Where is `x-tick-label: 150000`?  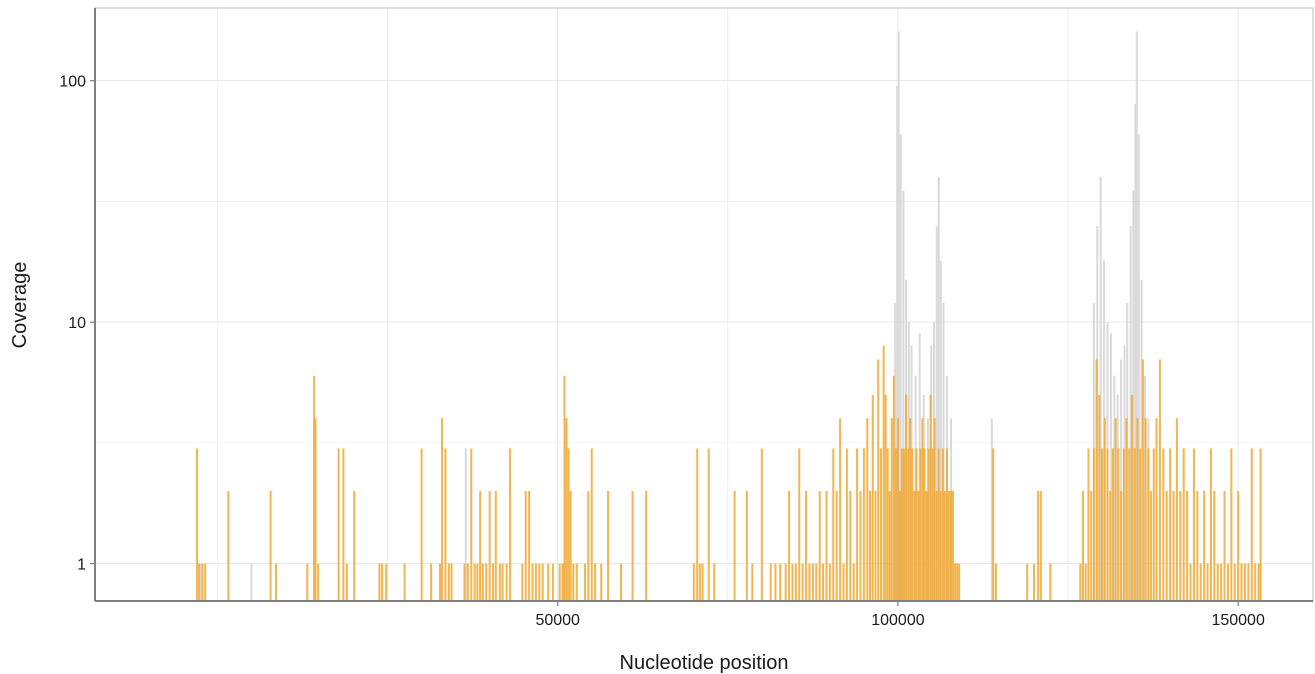
x-tick-label: 150000 is located at coordinates (1237, 620).